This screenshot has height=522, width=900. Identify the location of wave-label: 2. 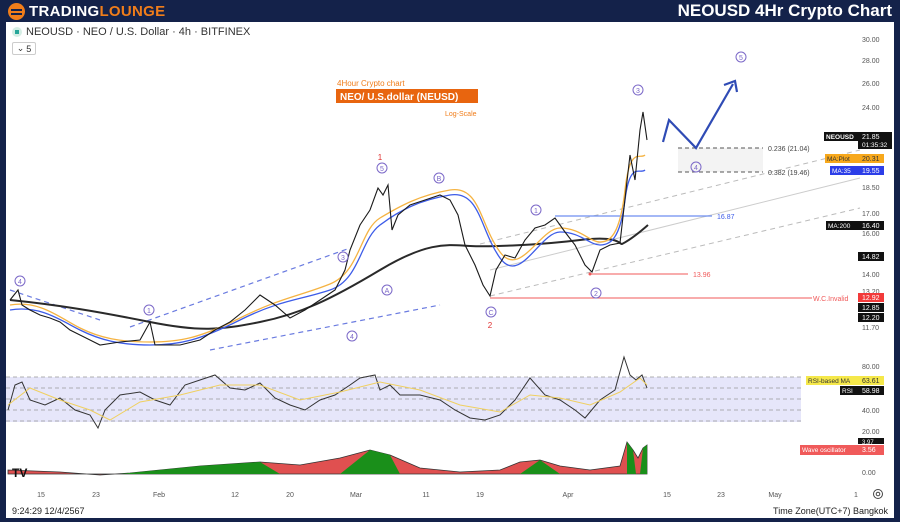
(596, 294).